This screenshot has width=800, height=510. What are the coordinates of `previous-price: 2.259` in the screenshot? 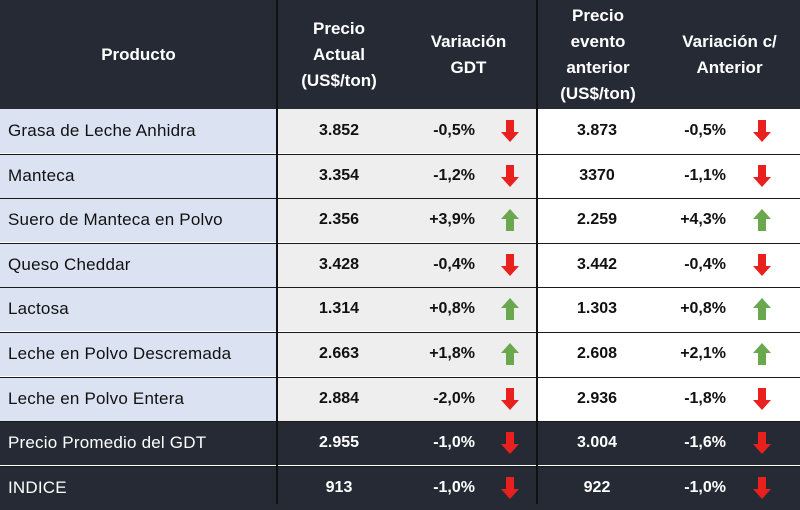 It's located at (597, 219).